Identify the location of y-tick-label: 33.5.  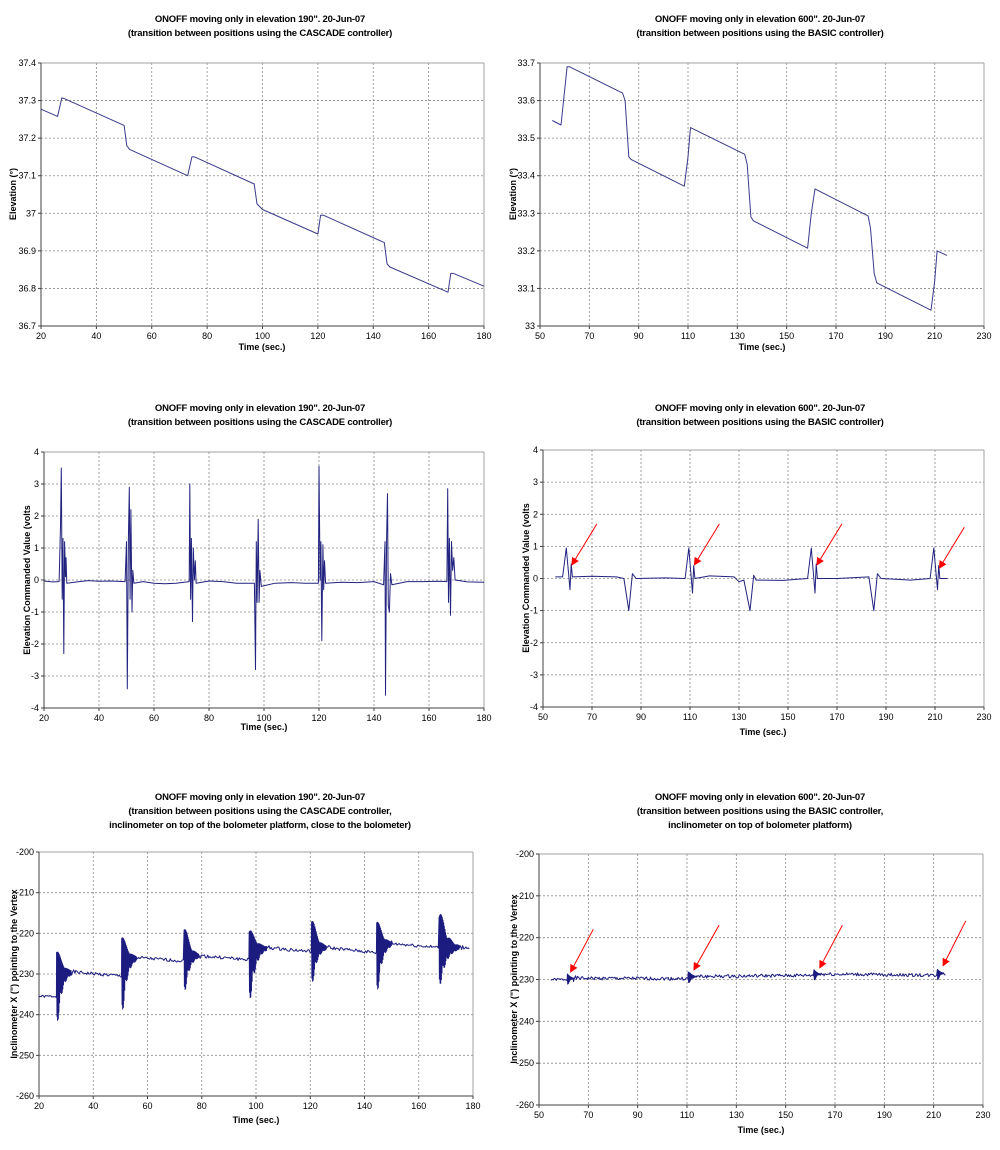
(526, 138).